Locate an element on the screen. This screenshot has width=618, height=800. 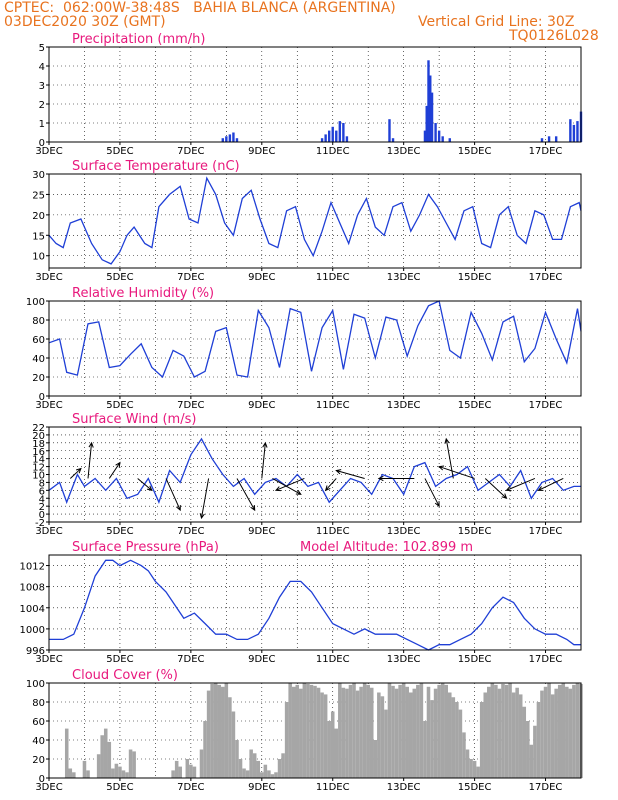
panel-title: Precipitation (mm/h) is located at coordinates (138, 39).